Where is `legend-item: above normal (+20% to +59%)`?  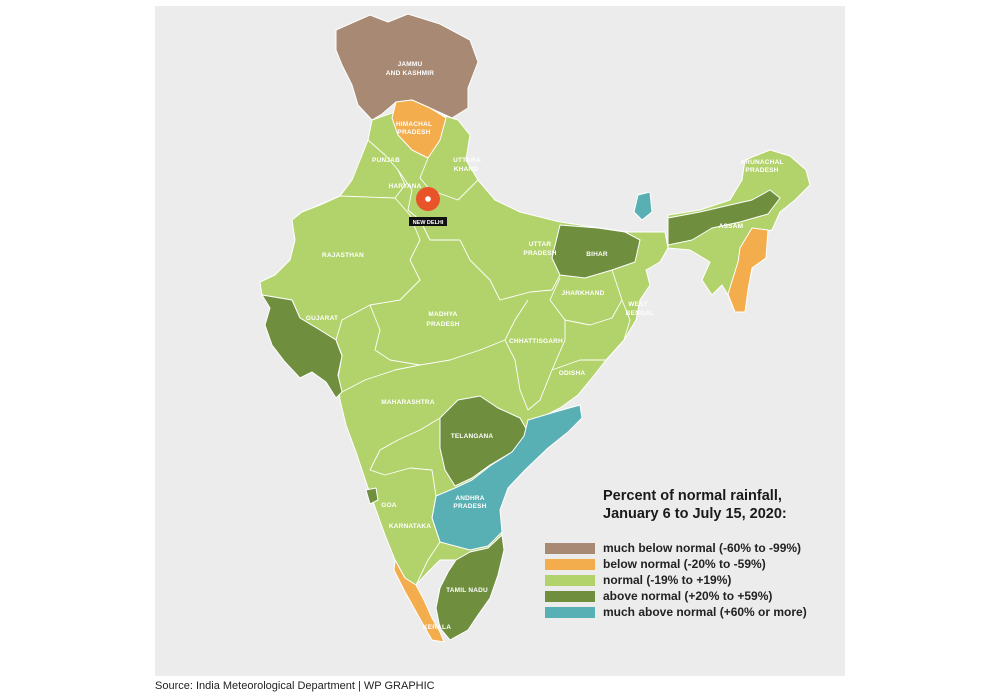
legend-item: above normal (+20% to +59%) is located at coordinates (695, 596).